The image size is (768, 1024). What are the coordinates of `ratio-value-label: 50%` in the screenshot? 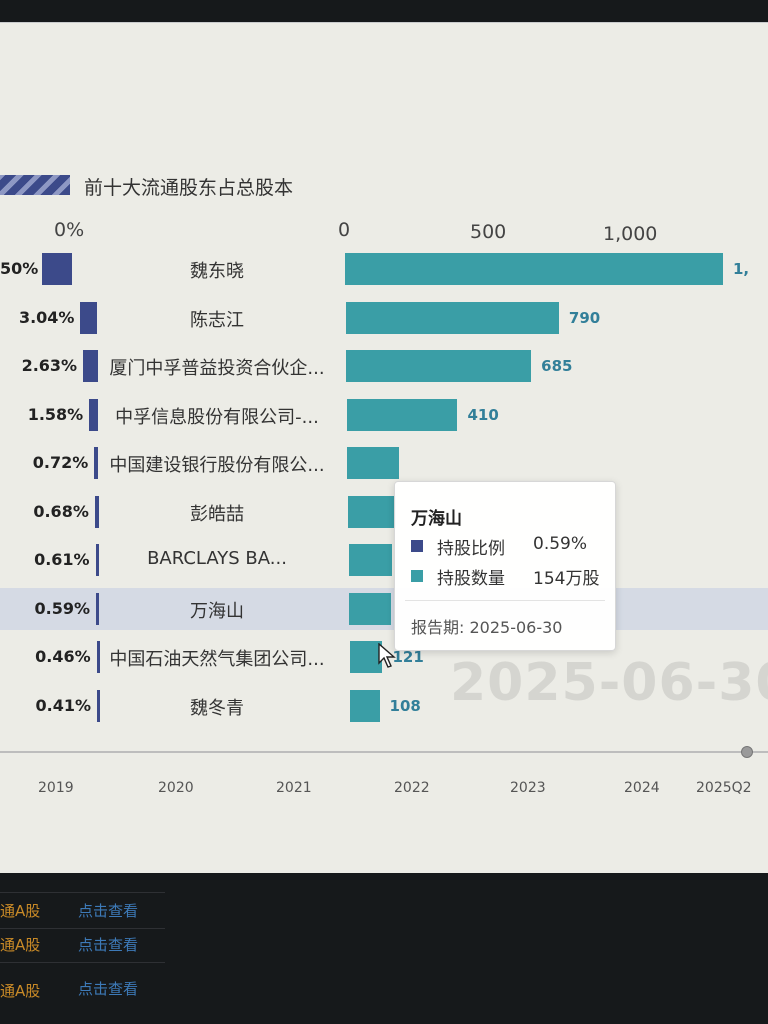 It's located at (19, 268).